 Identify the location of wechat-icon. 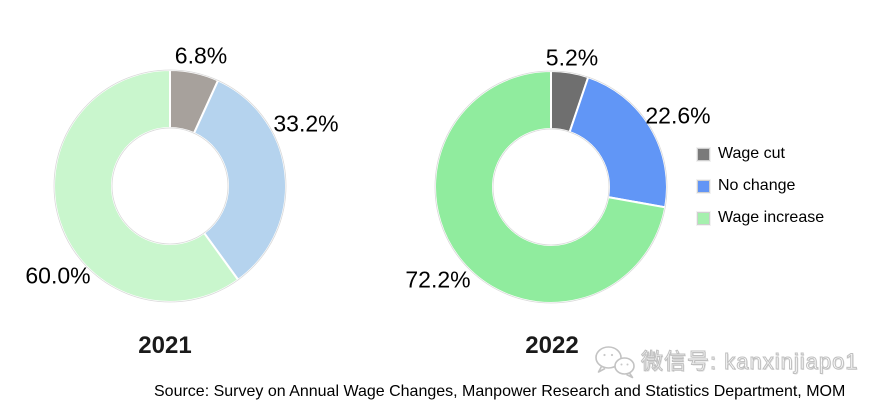
(615, 362).